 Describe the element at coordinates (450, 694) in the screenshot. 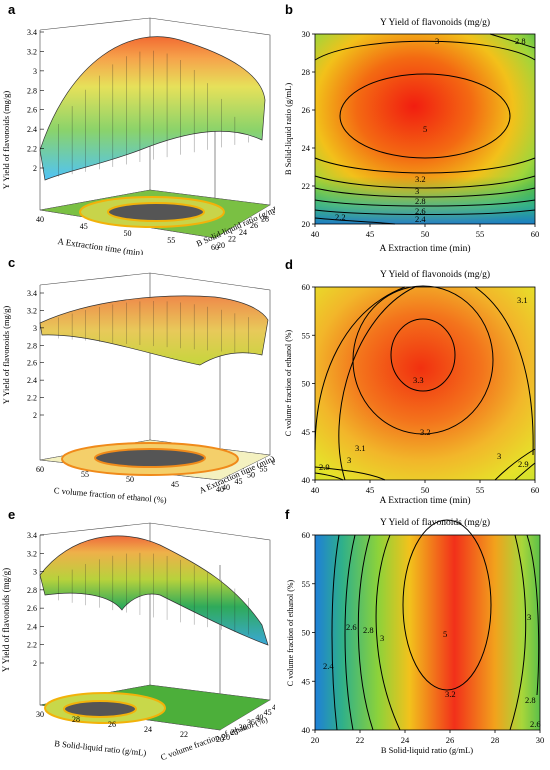

I see `panel-f-clabel: 3.2` at that location.